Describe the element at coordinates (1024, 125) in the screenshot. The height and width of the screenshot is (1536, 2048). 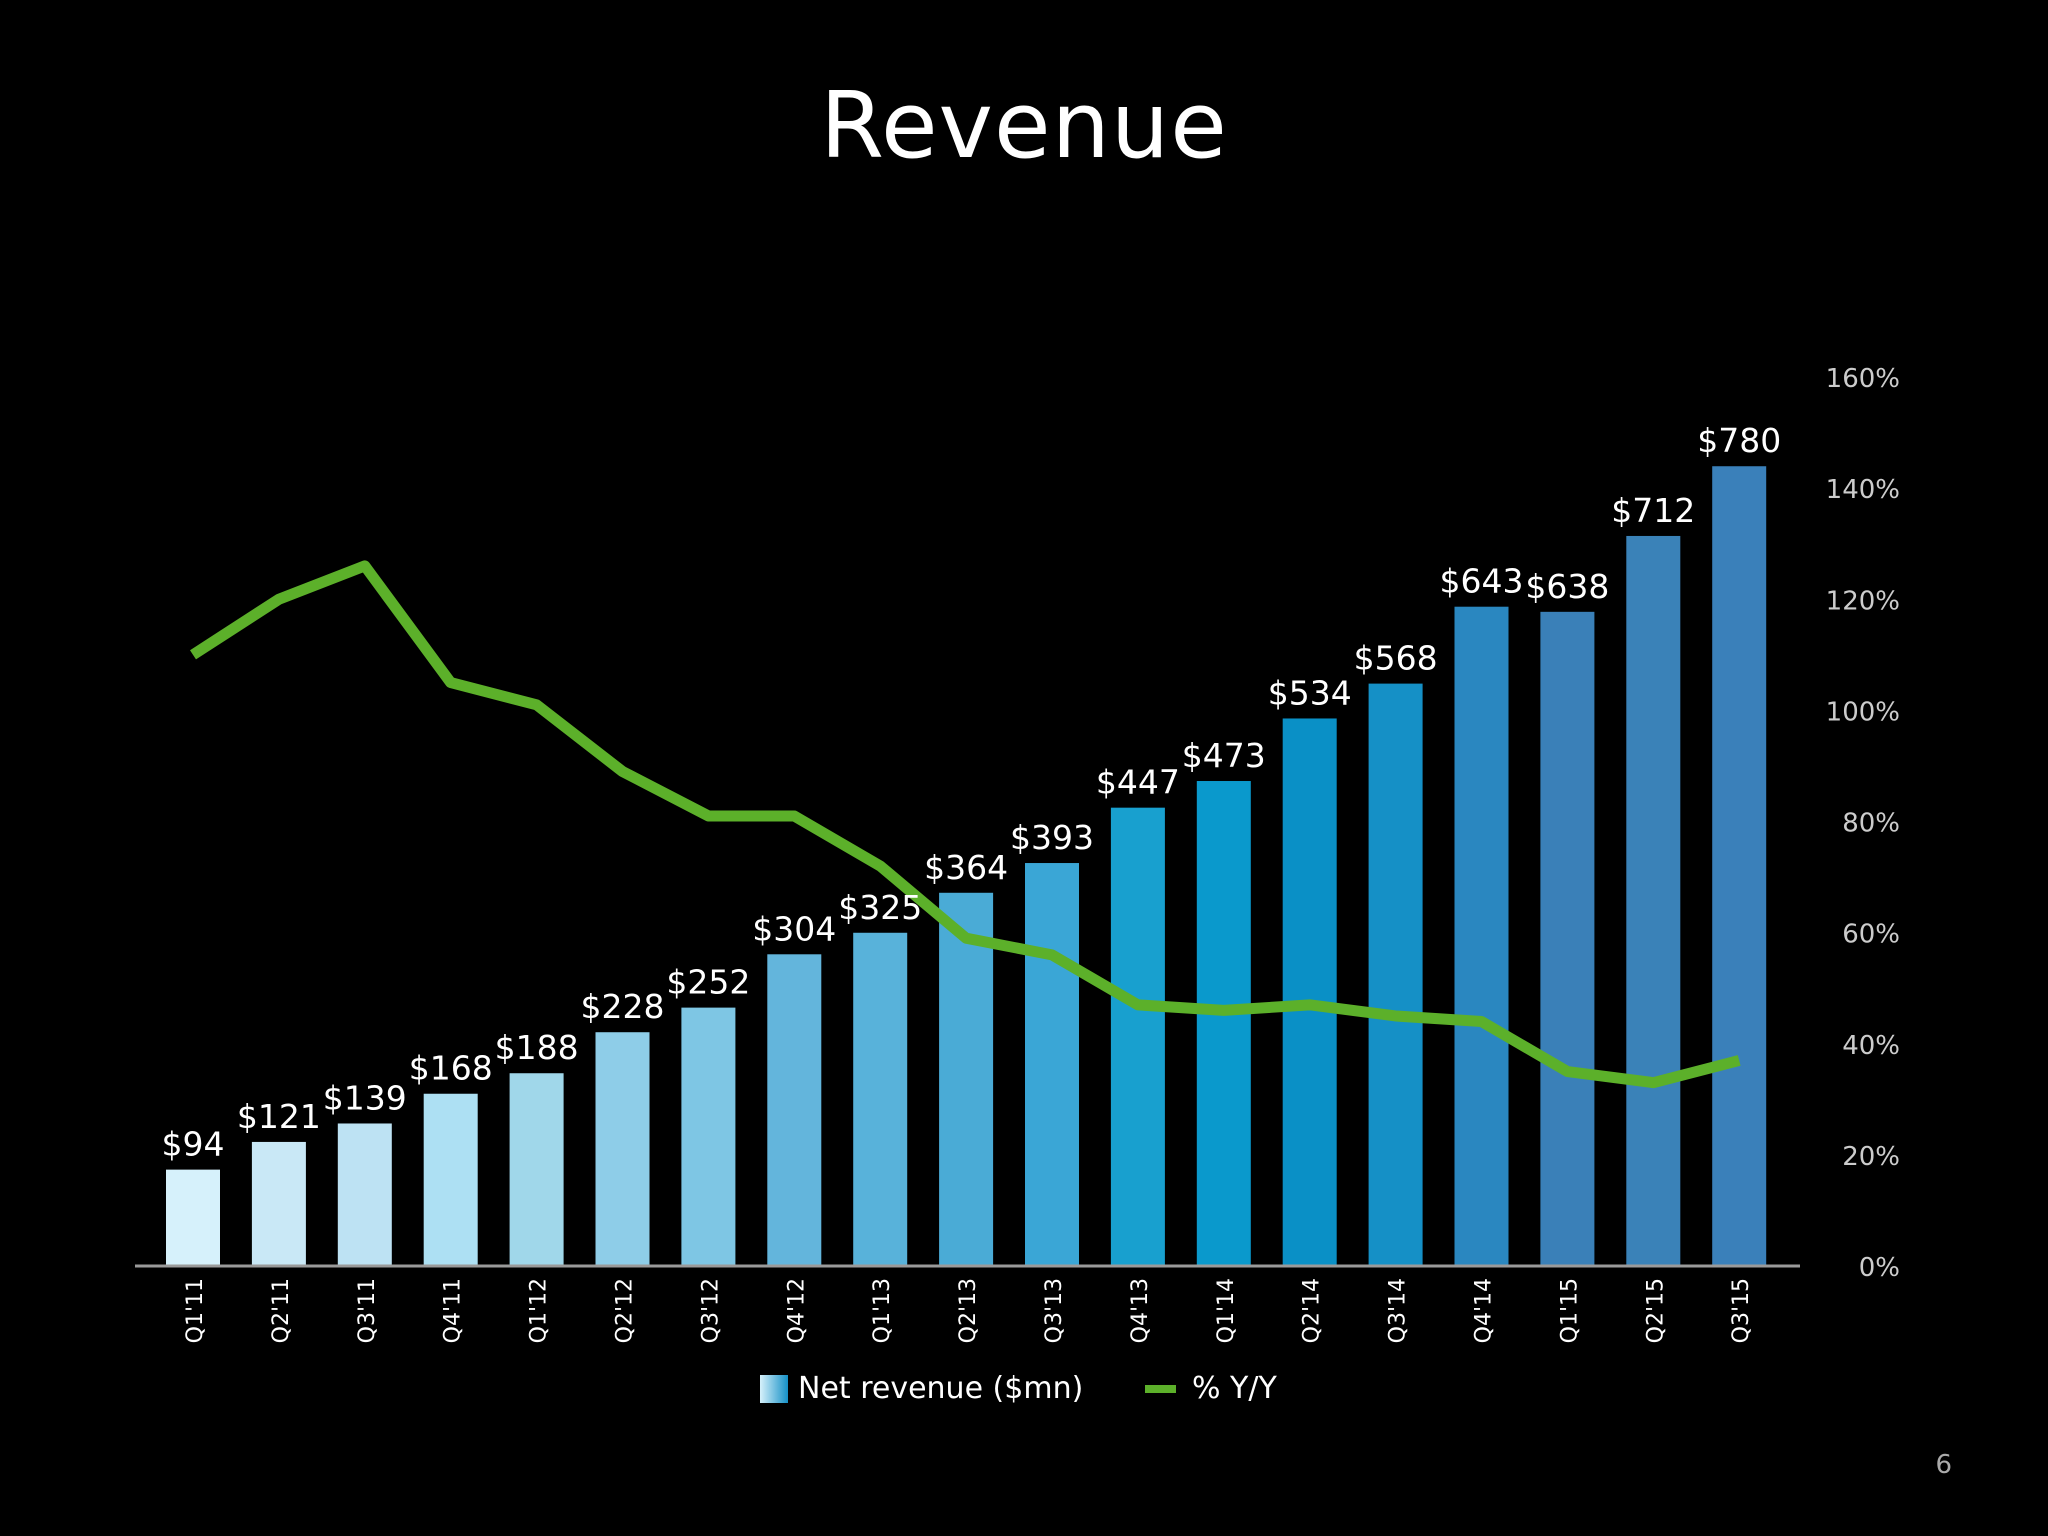
I see `slide-title: Revenue` at that location.